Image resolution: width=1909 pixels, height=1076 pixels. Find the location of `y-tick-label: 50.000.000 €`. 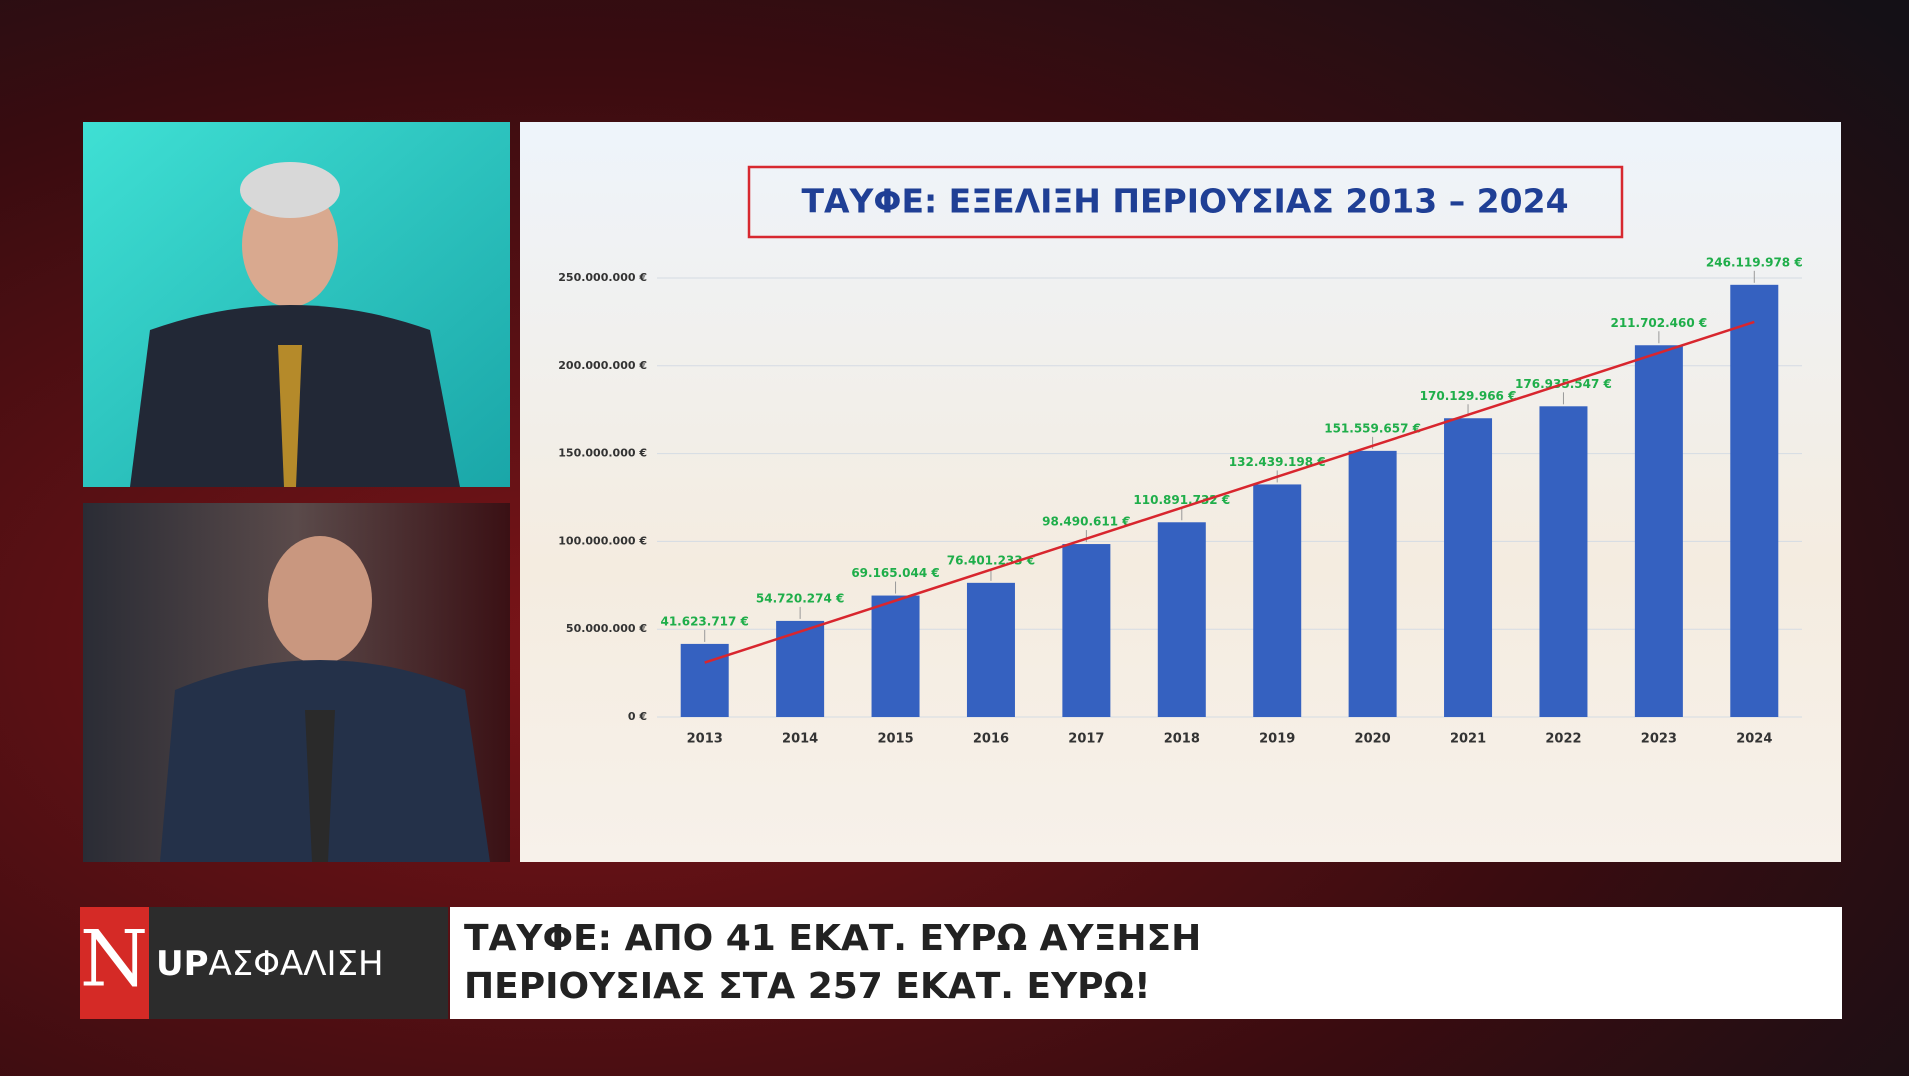

y-tick-label: 50.000.000 € is located at coordinates (606, 628).